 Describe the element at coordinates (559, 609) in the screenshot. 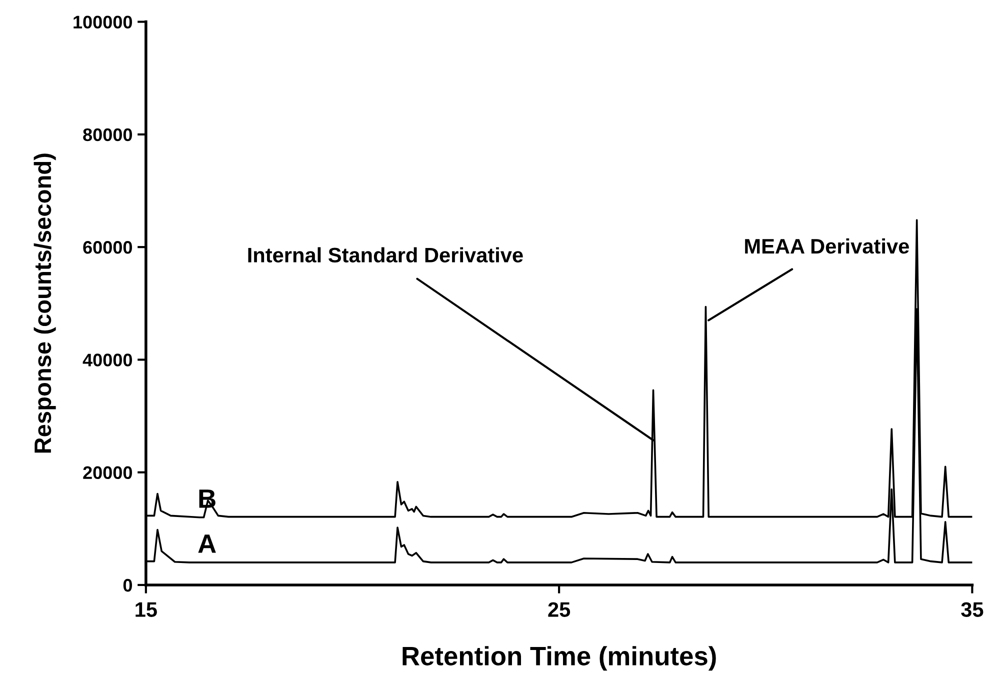

I see `x-tick-label: 25` at that location.